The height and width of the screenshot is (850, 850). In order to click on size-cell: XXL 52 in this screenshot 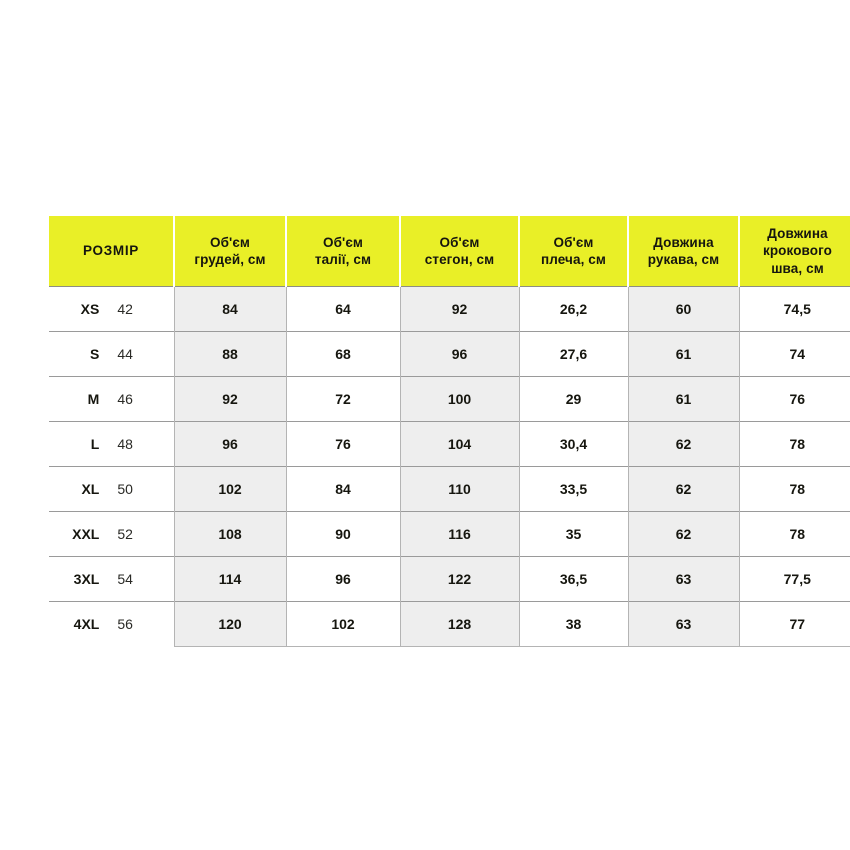, I will do `click(111, 534)`.